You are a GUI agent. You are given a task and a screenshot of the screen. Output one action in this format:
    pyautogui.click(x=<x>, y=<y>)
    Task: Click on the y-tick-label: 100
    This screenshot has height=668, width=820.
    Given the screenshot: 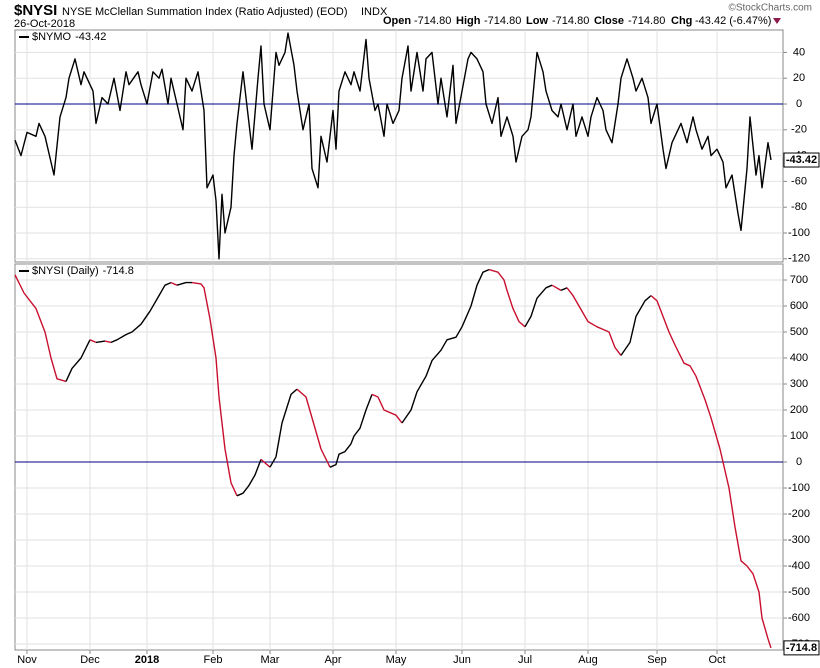 What is the action you would take?
    pyautogui.click(x=799, y=436)
    